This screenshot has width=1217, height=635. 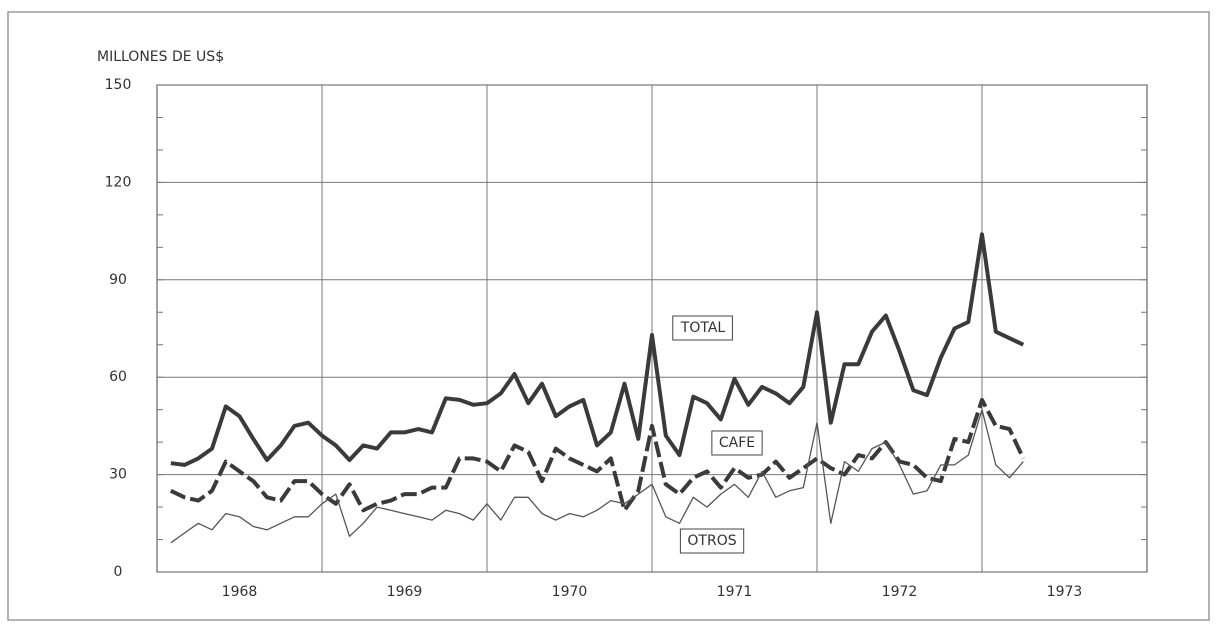 I want to click on y-tick-label: 120, so click(x=118, y=182).